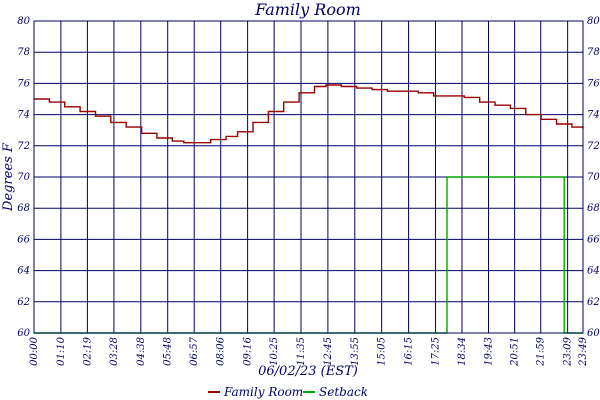 This screenshot has width=600, height=400. I want to click on y-tick-label-right: 60, so click(593, 333).